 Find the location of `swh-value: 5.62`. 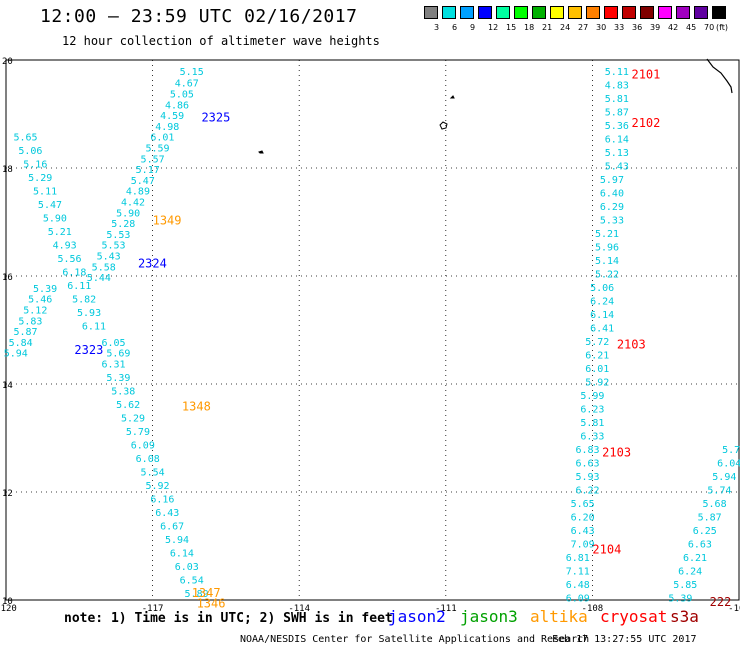

swh-value: 5.62 is located at coordinates (128, 405).